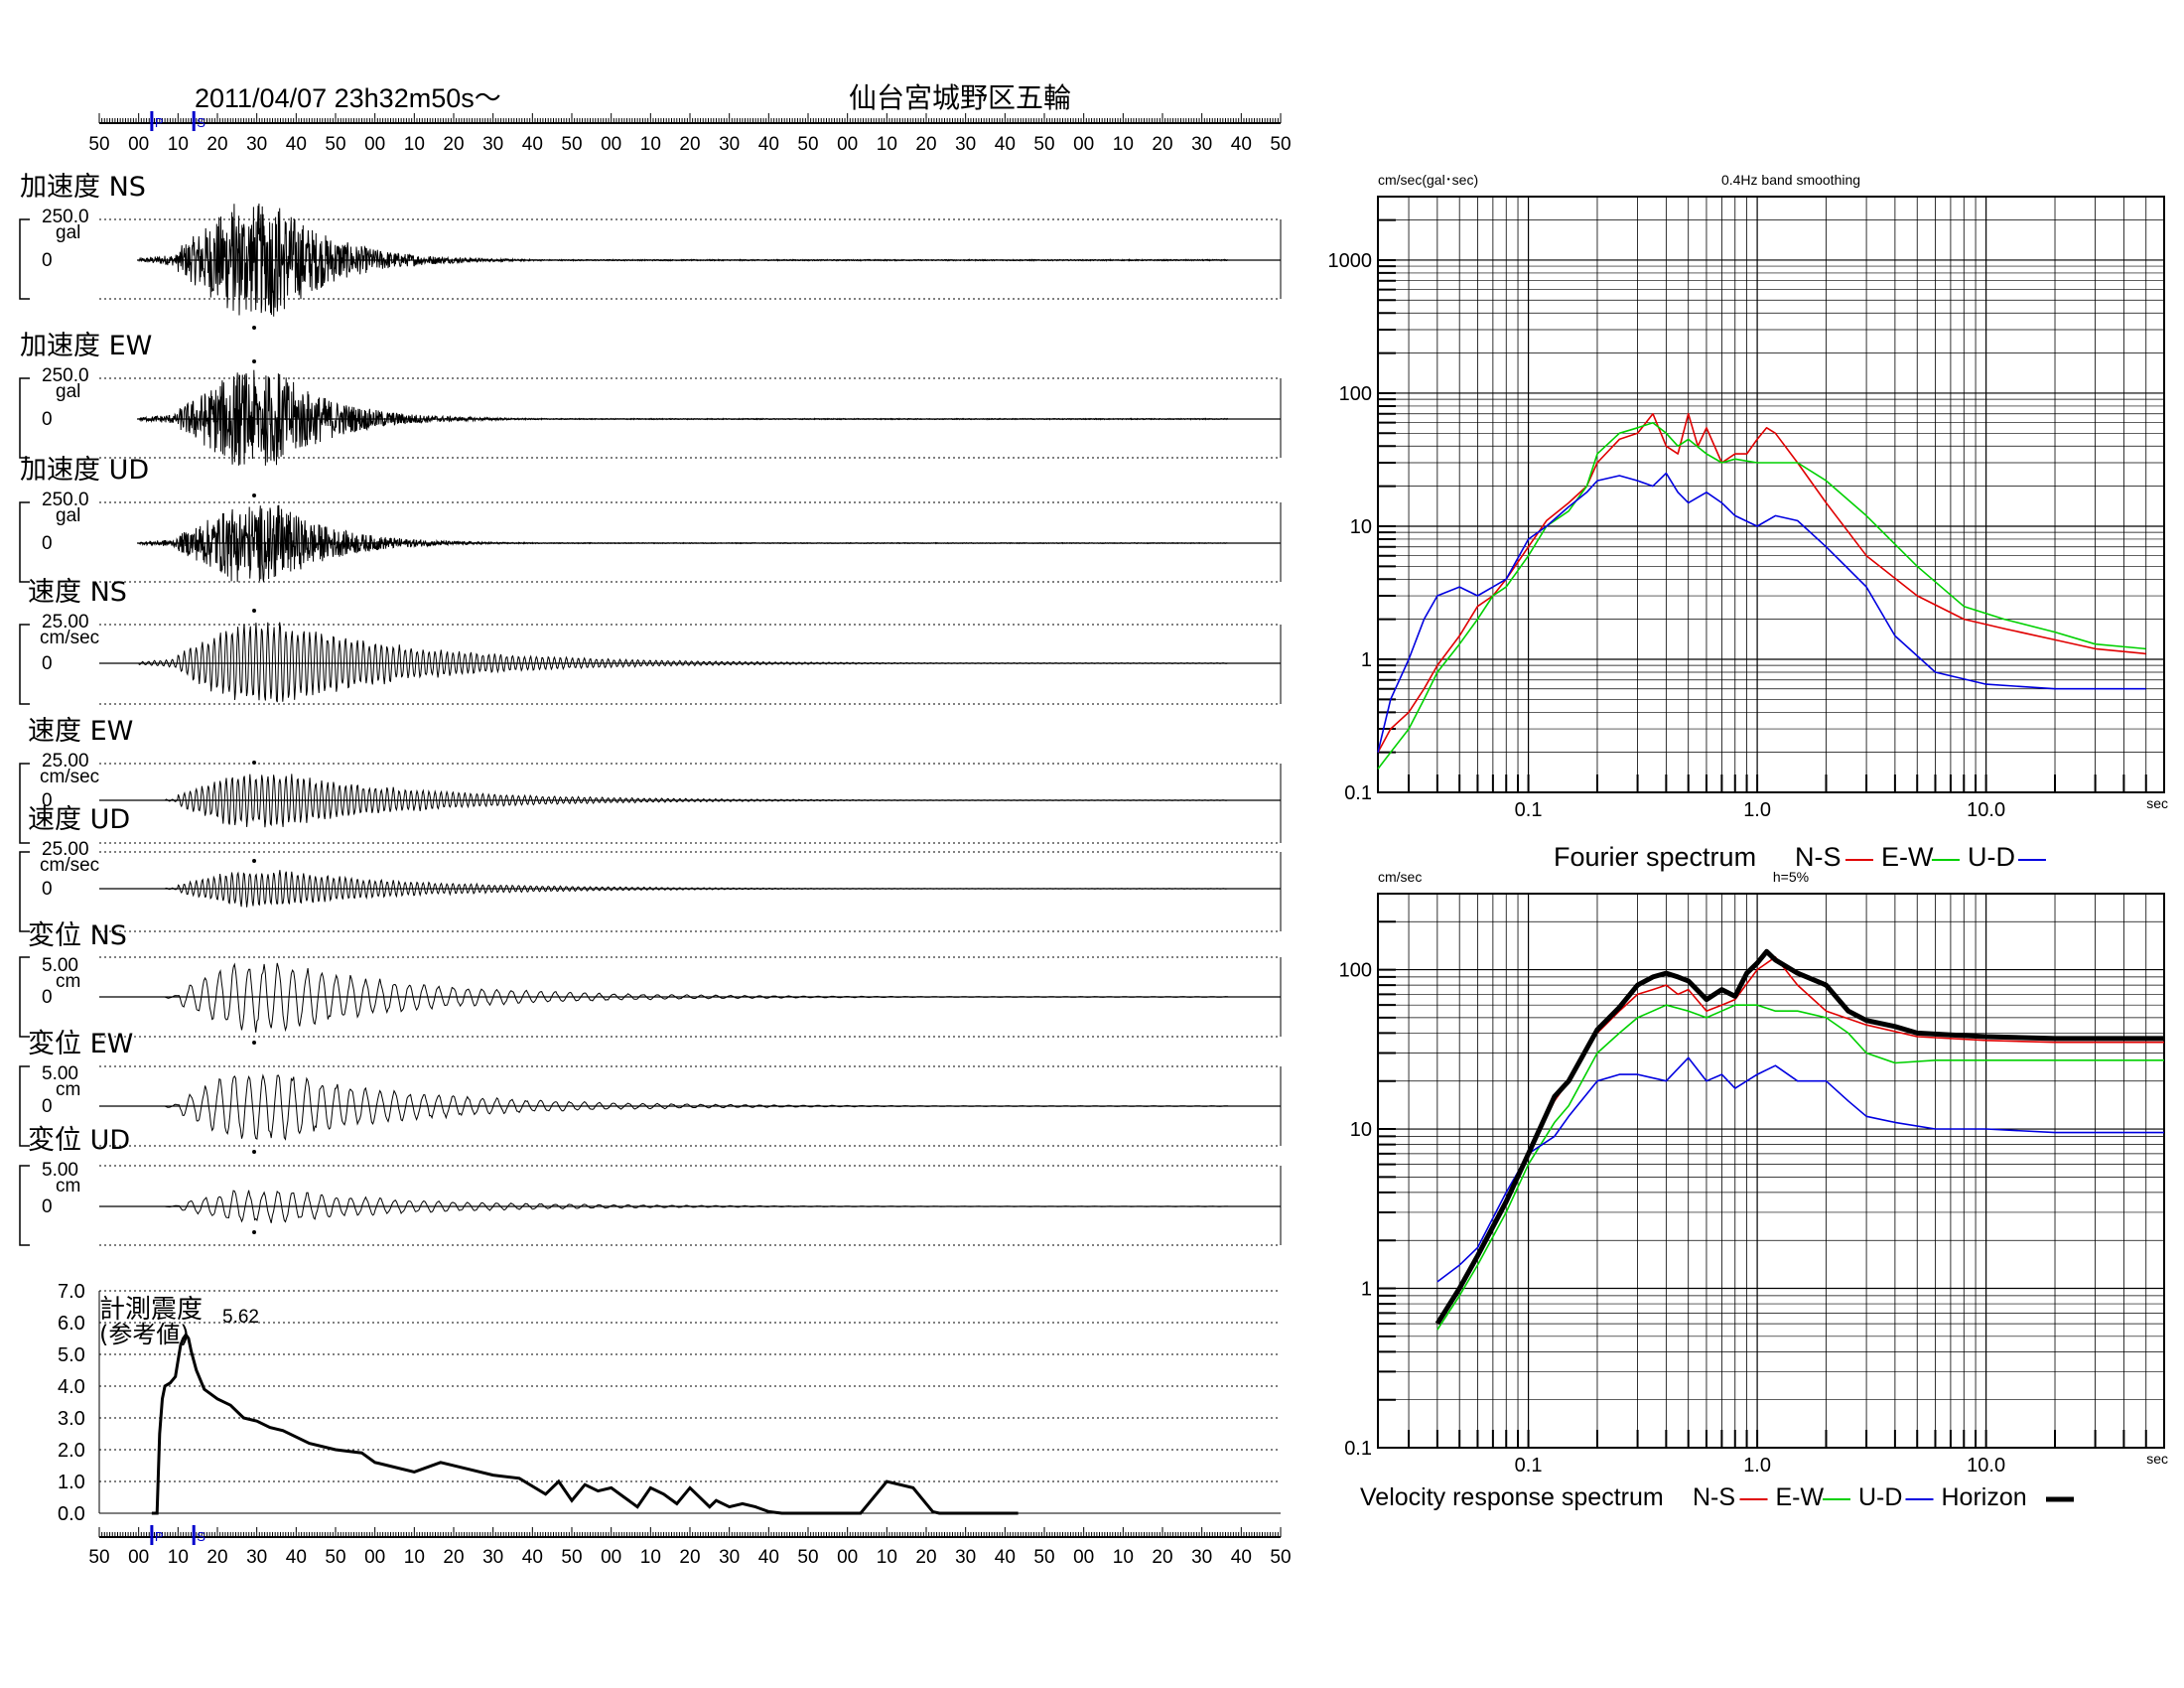  What do you see at coordinates (71, 1387) in the screenshot?
I see `intensity-tick-label: 4.0` at bounding box center [71, 1387].